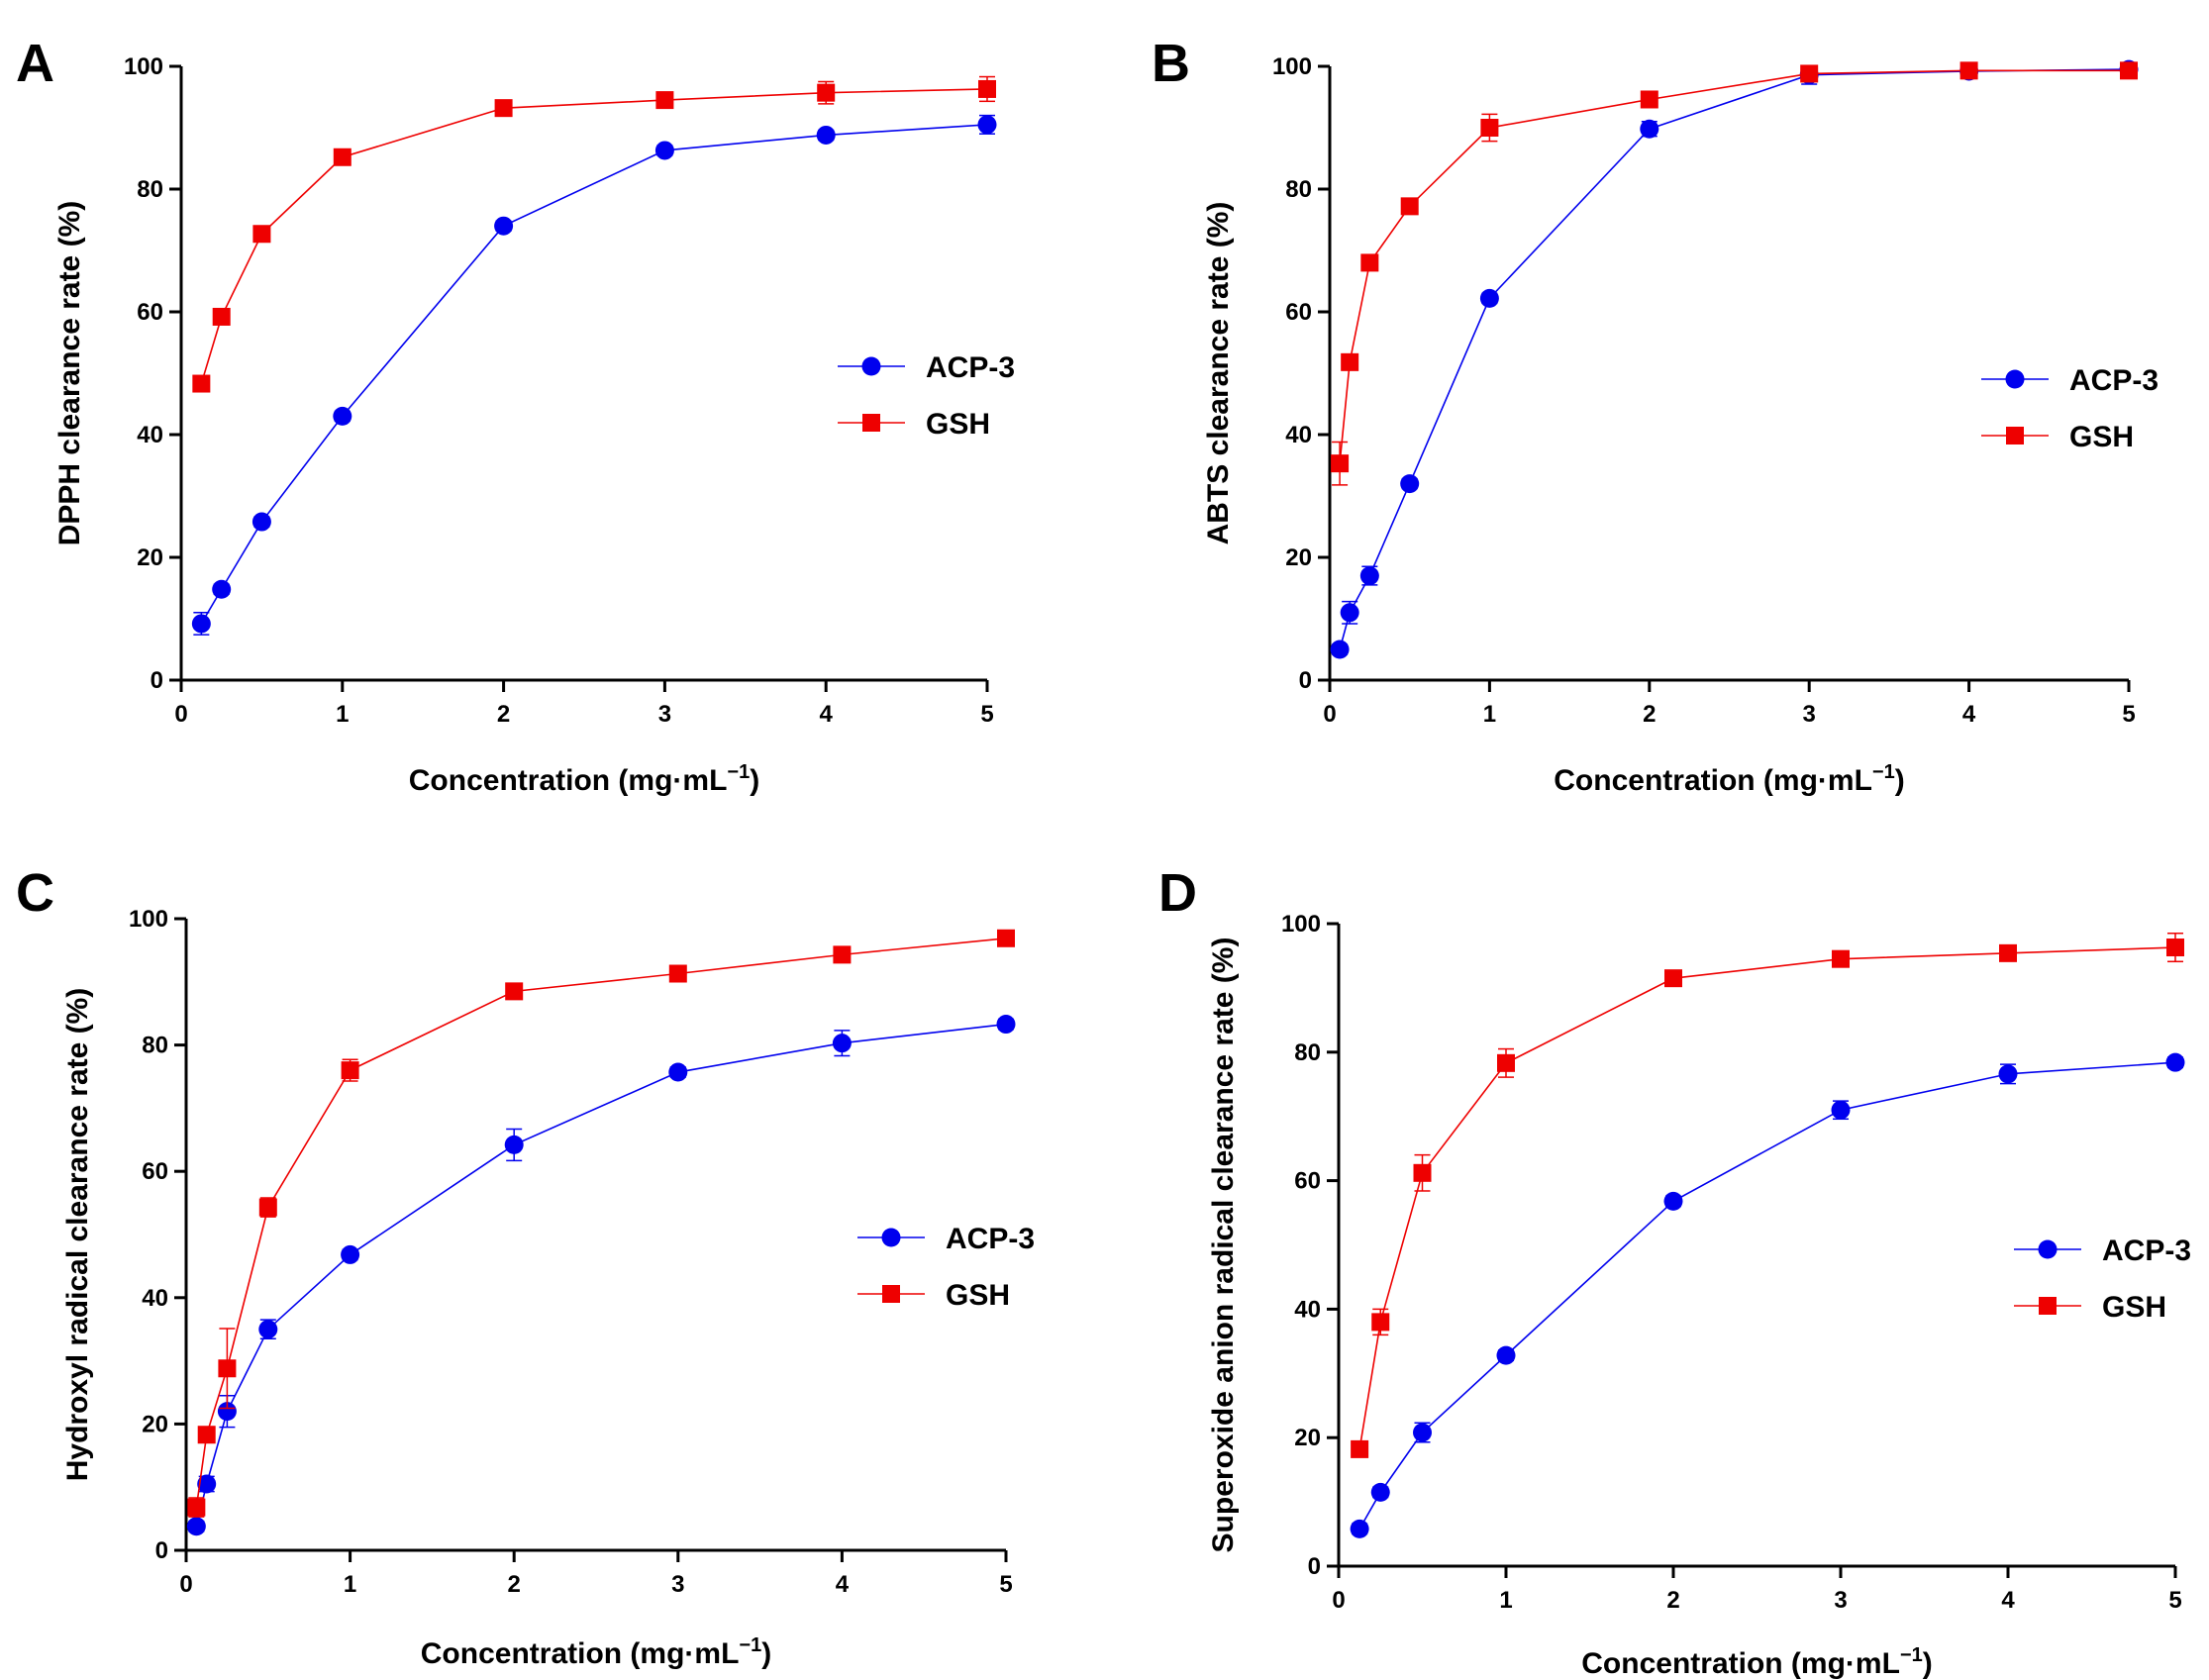 The height and width of the screenshot is (1680, 2209). What do you see at coordinates (596, 1652) in the screenshot?
I see `x-axis-title: Concentration (mg·mL−1)` at bounding box center [596, 1652].